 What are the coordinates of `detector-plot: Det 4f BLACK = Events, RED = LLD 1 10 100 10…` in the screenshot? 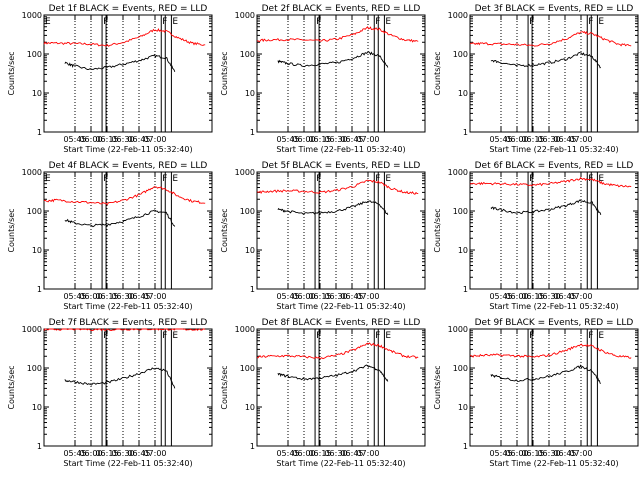 It's located at (110, 236).